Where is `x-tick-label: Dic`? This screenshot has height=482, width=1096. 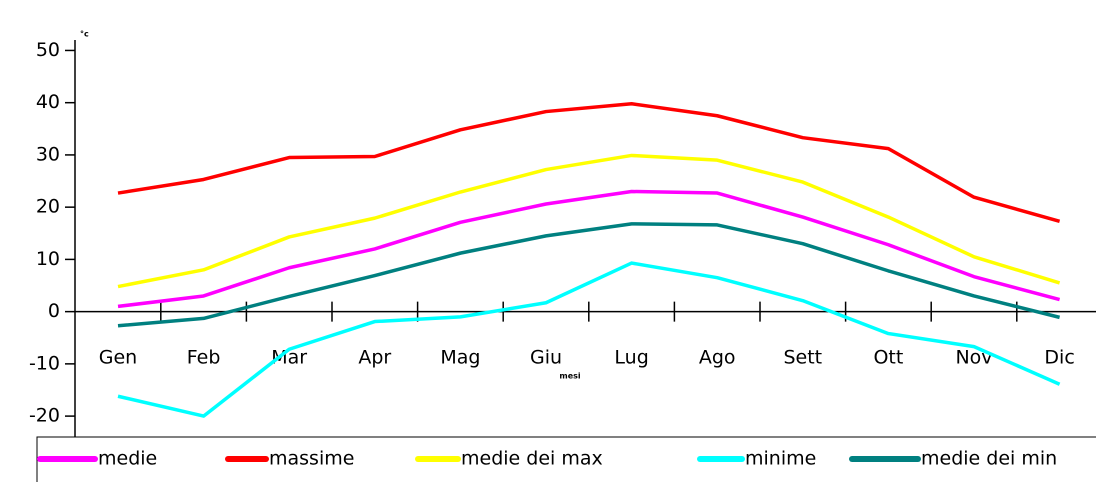
x-tick-label: Dic is located at coordinates (1059, 358).